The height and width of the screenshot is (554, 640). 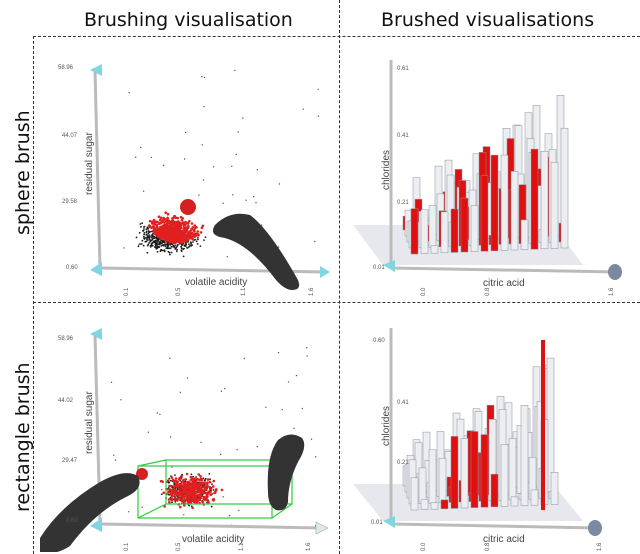 What do you see at coordinates (286, 472) in the screenshot?
I see `brush-handle-right` at bounding box center [286, 472].